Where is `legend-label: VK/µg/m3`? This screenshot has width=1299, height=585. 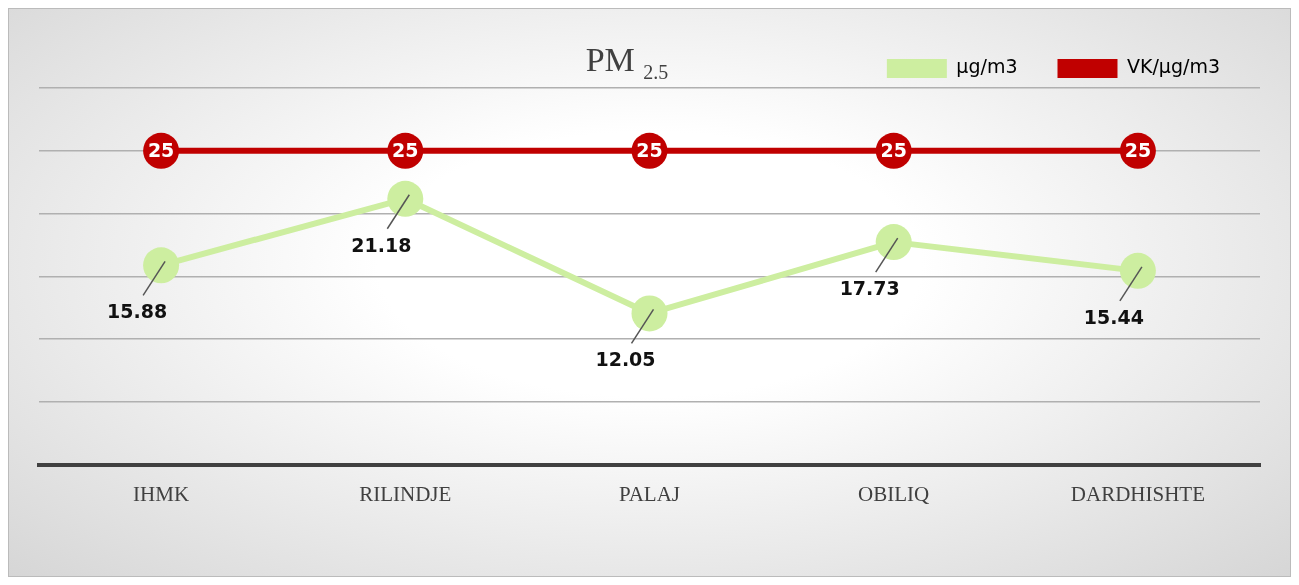
legend-label: VK/µg/m3 is located at coordinates (1173, 66).